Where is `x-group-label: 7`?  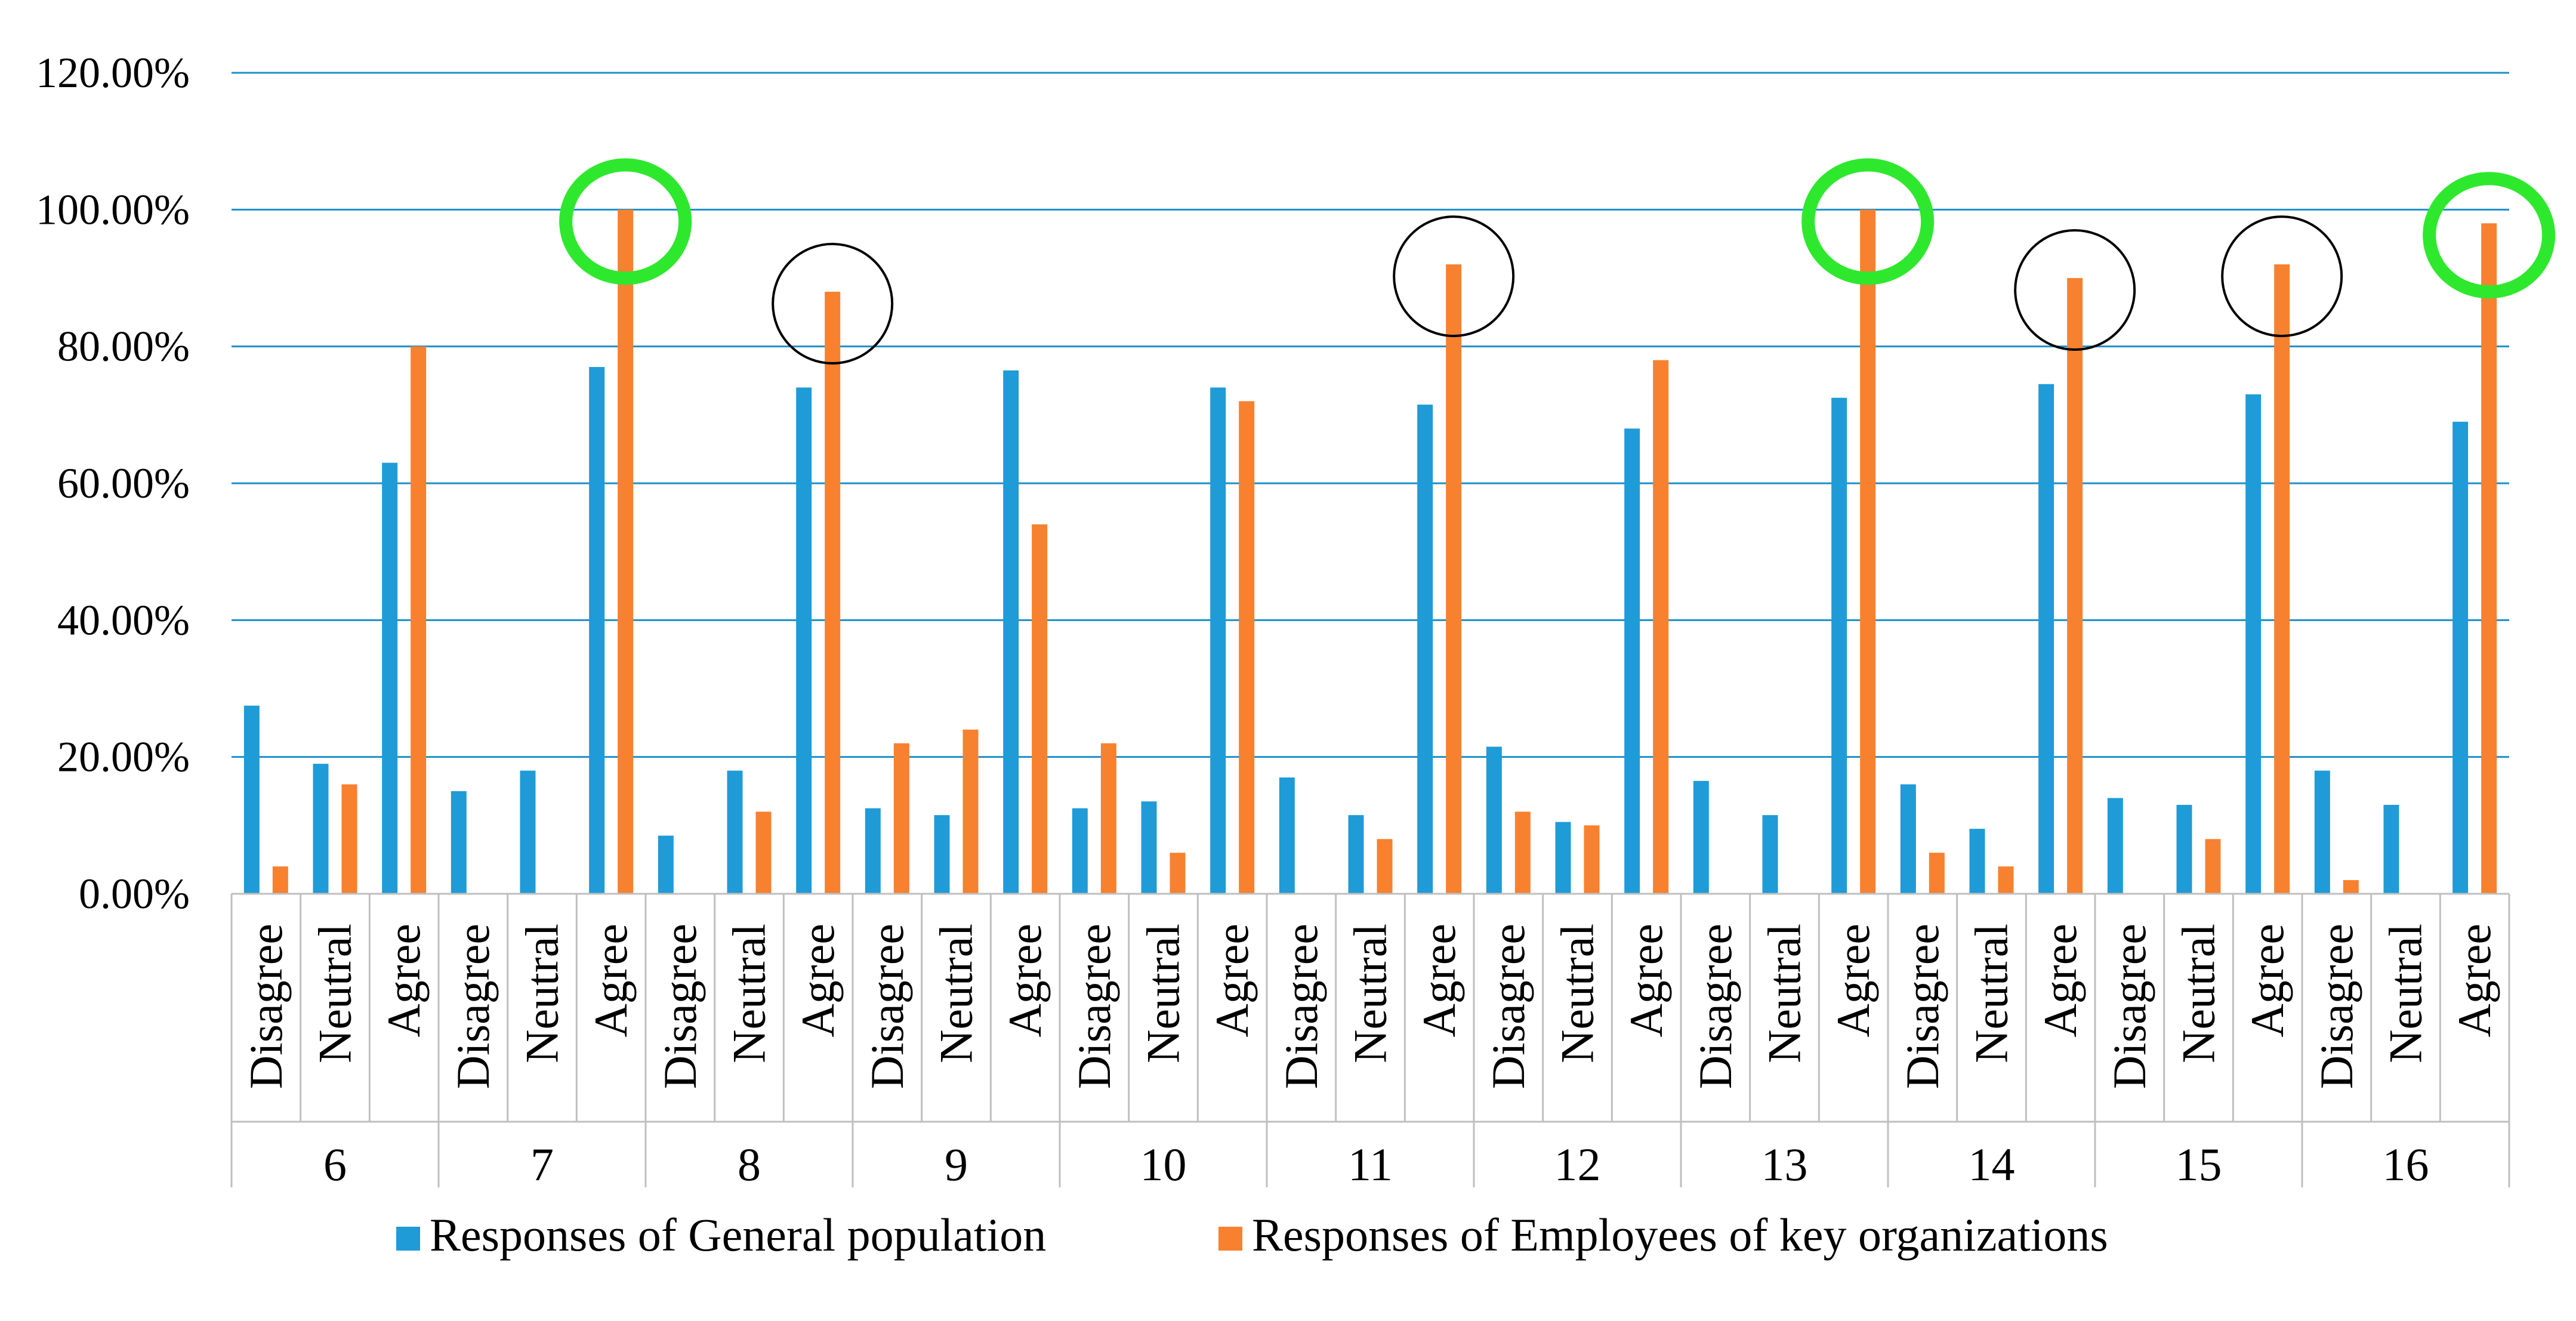 x-group-label: 7 is located at coordinates (542, 1164).